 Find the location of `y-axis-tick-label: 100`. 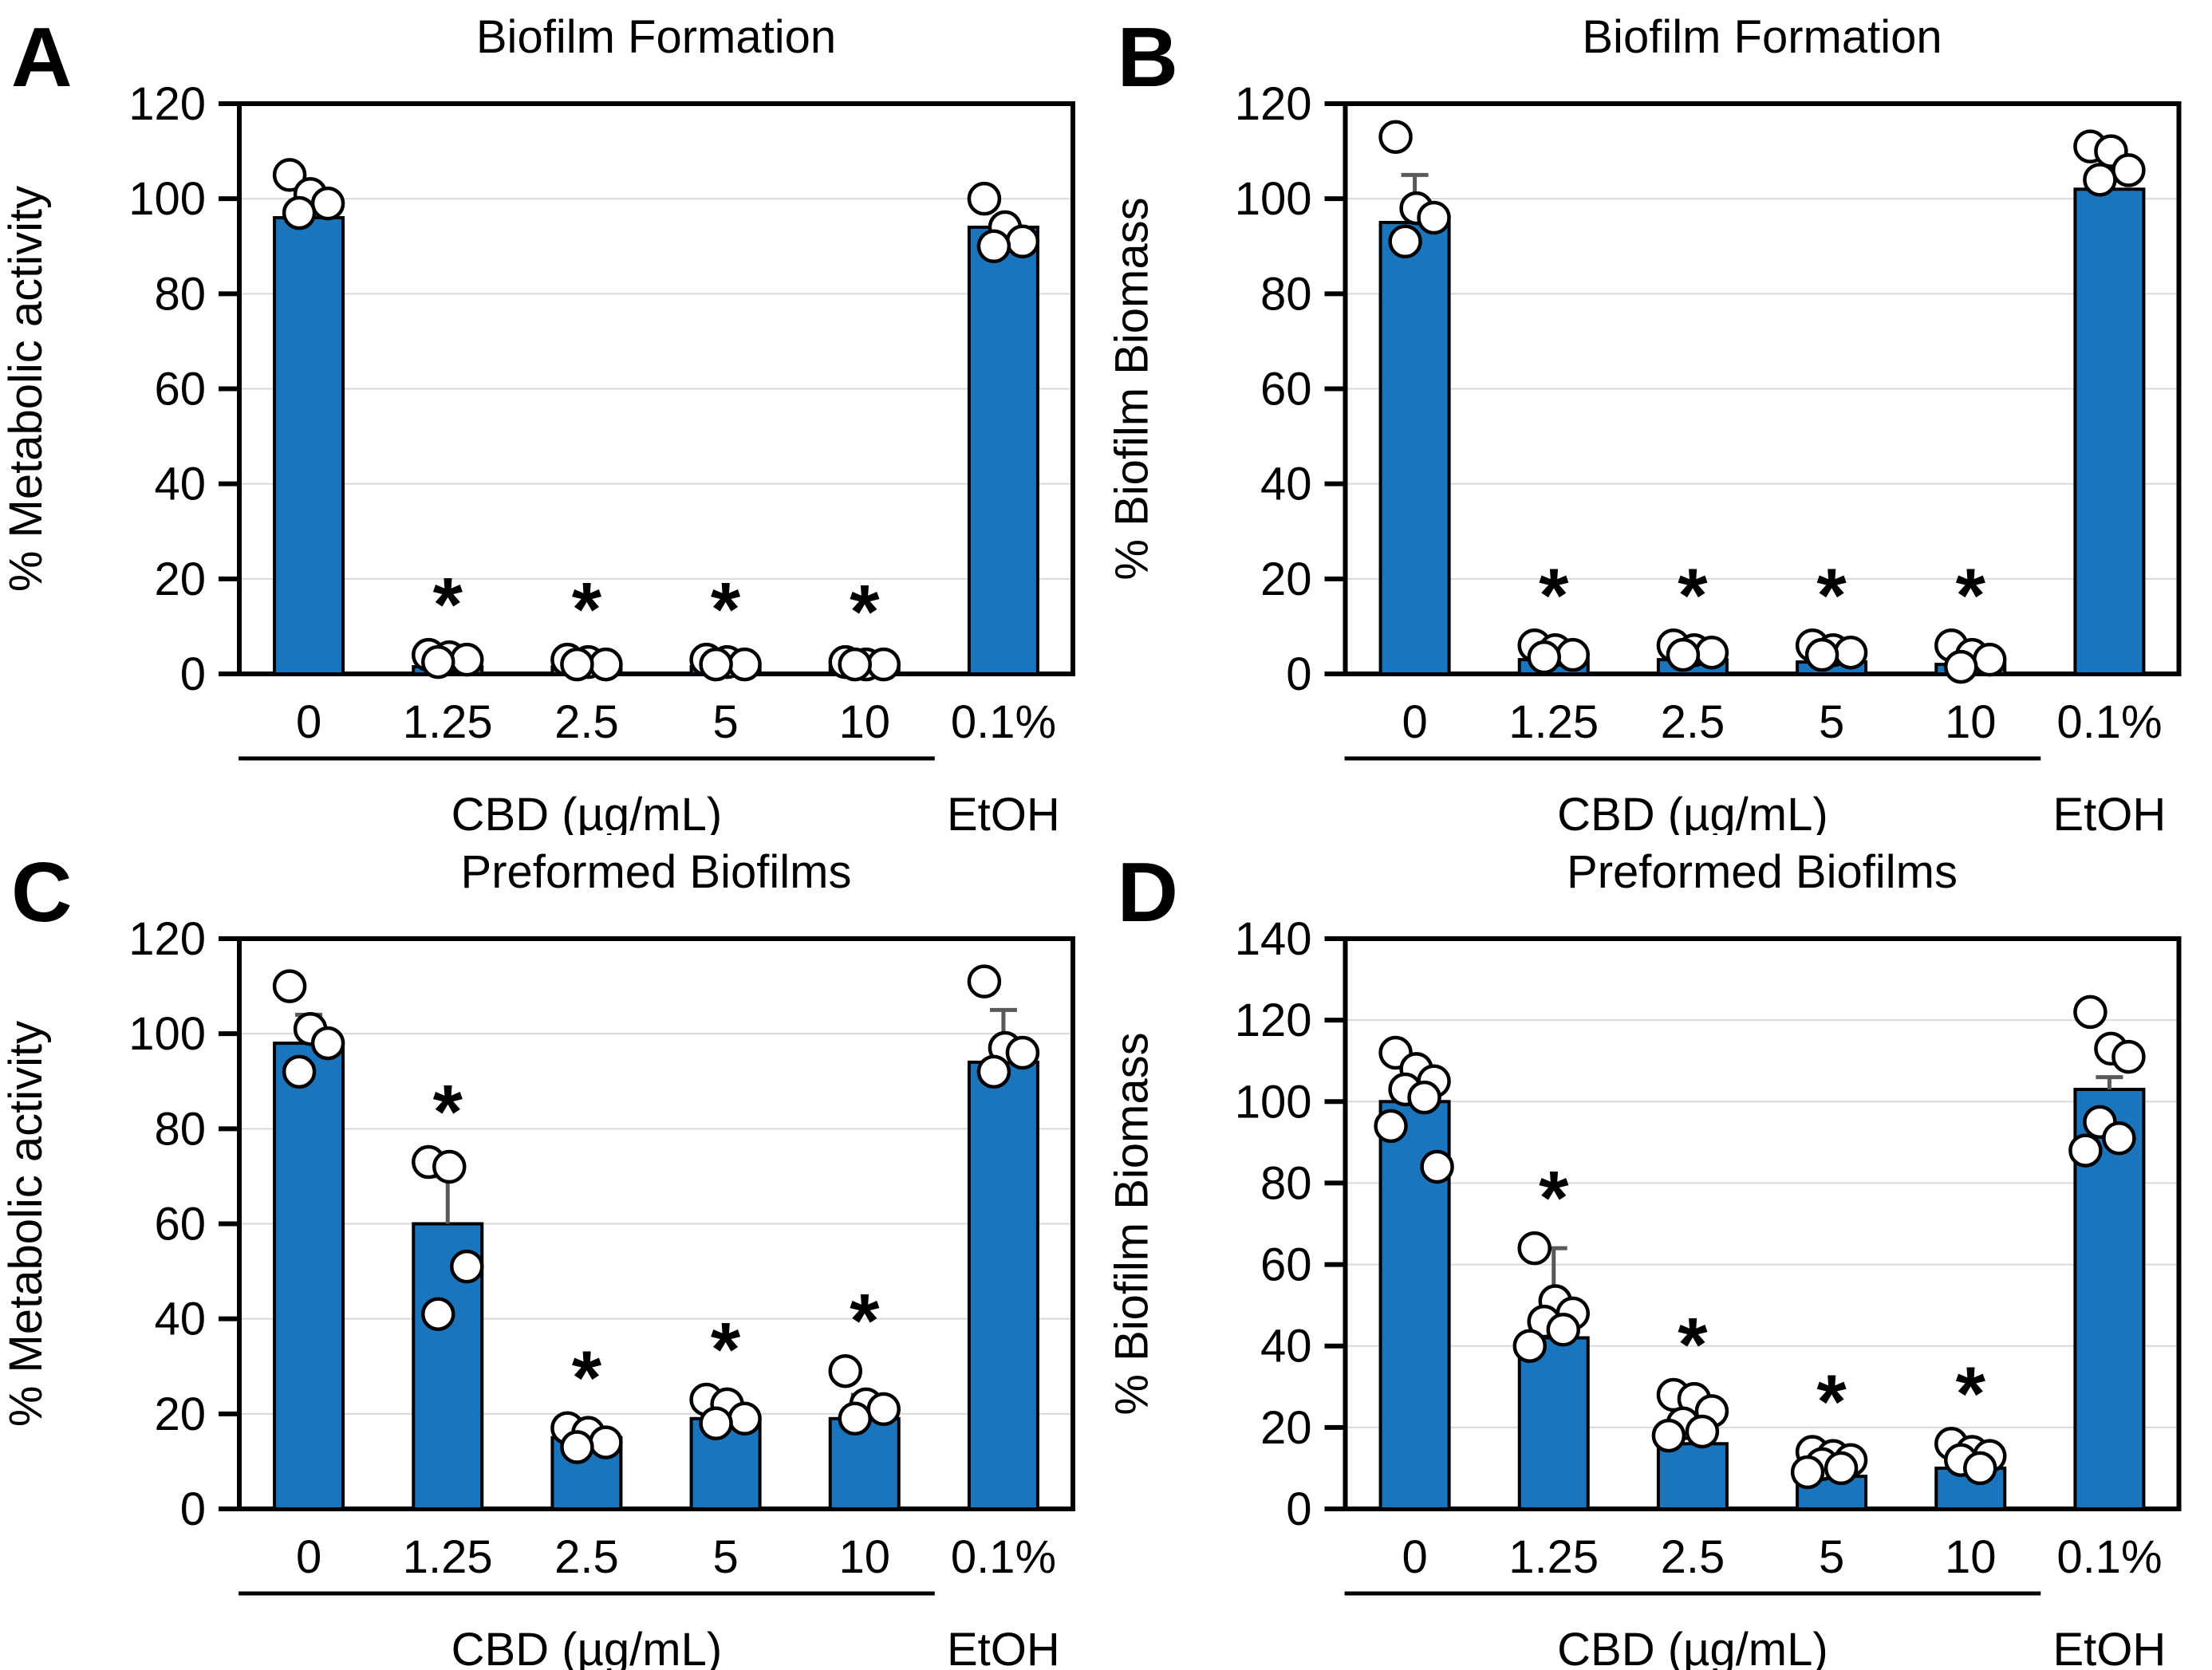

y-axis-tick-label: 100 is located at coordinates (1273, 199).